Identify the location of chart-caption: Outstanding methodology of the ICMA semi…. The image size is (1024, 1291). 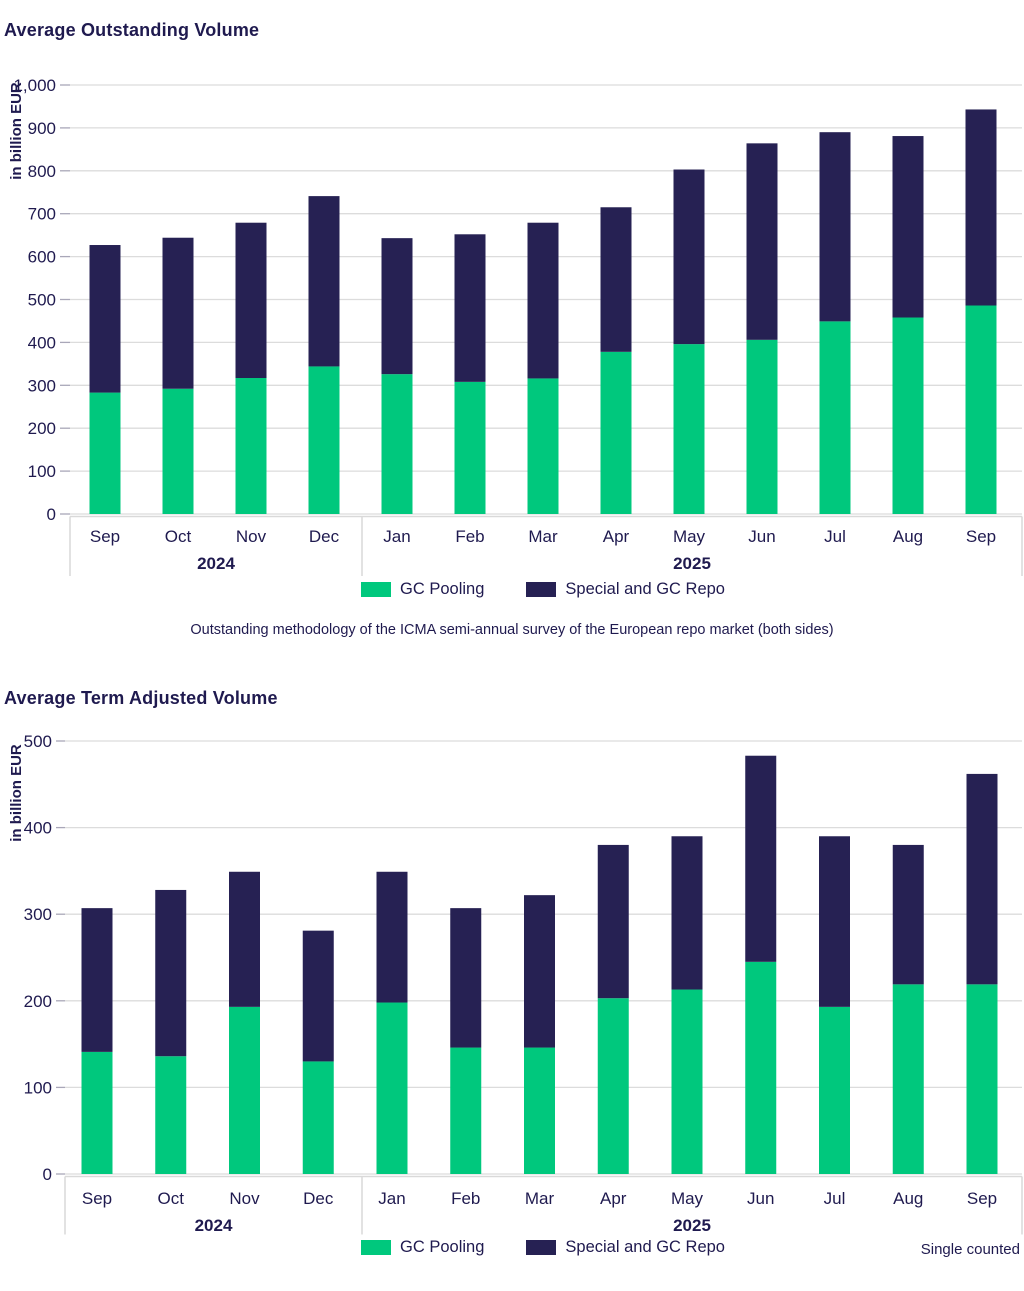
(512, 630).